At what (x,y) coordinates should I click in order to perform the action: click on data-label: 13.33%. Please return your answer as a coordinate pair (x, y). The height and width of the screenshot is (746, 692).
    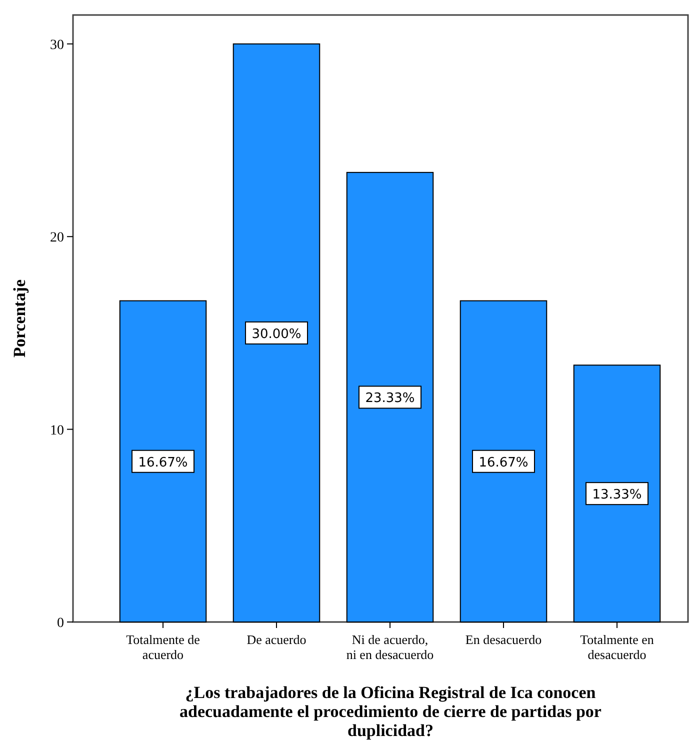
    Looking at the image, I should click on (617, 495).